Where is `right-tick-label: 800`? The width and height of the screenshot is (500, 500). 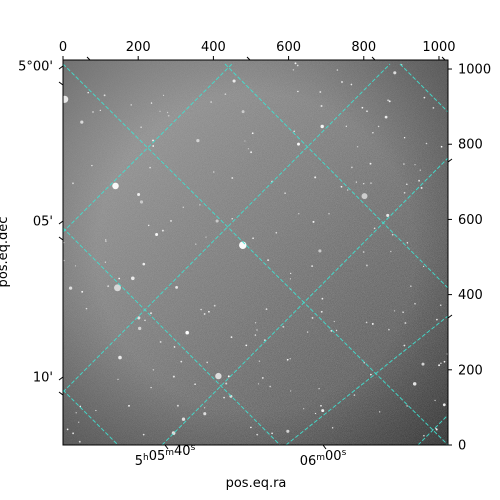 right-tick-label: 800 is located at coordinates (470, 145).